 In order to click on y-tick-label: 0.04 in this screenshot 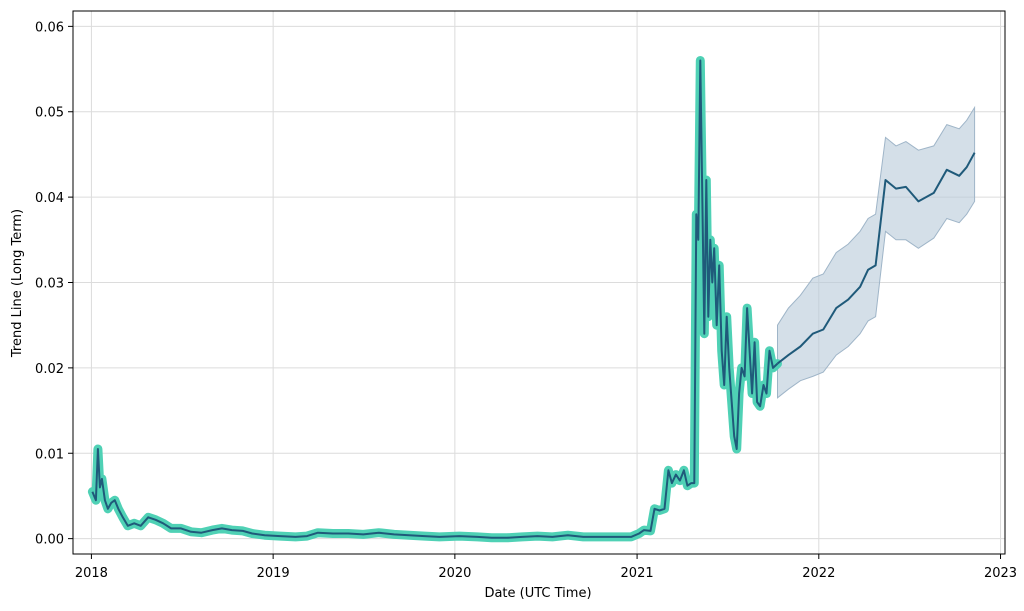, I will do `click(49, 198)`.